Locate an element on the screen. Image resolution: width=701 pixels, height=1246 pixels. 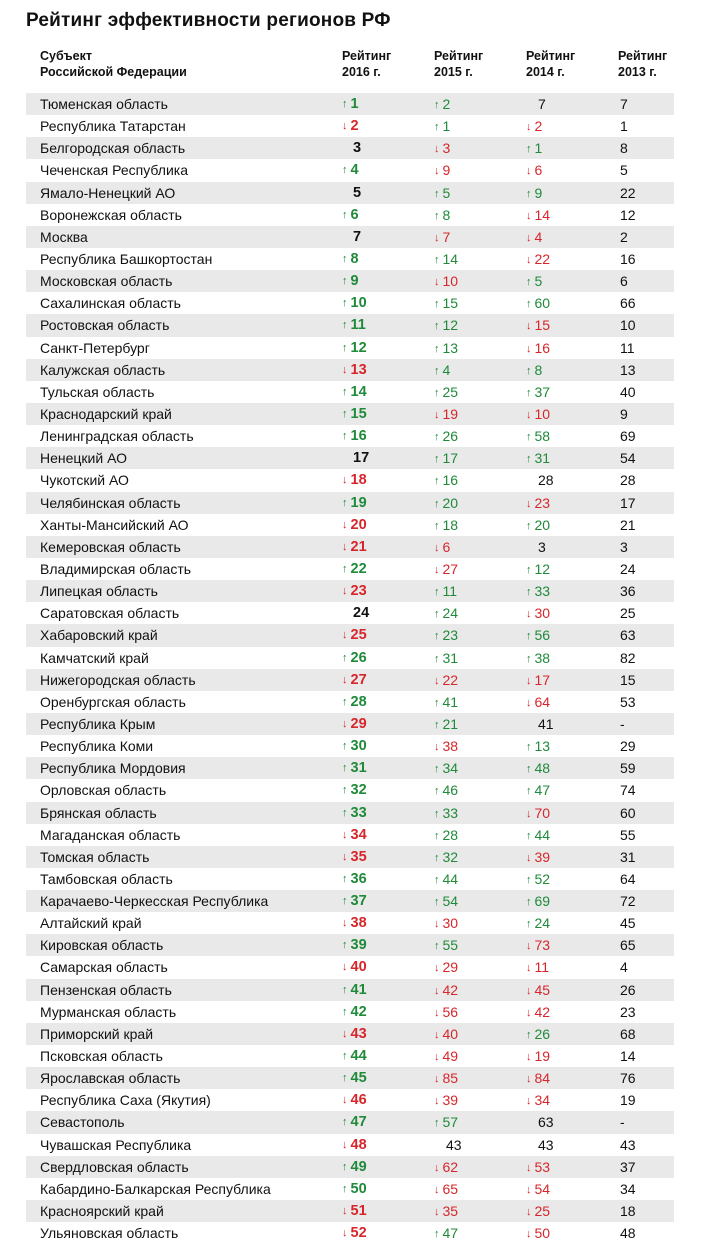
table-row: Санкт-Петербург ↑ 12 ↑ 13 ↓ 16 11 is located at coordinates (350, 348).